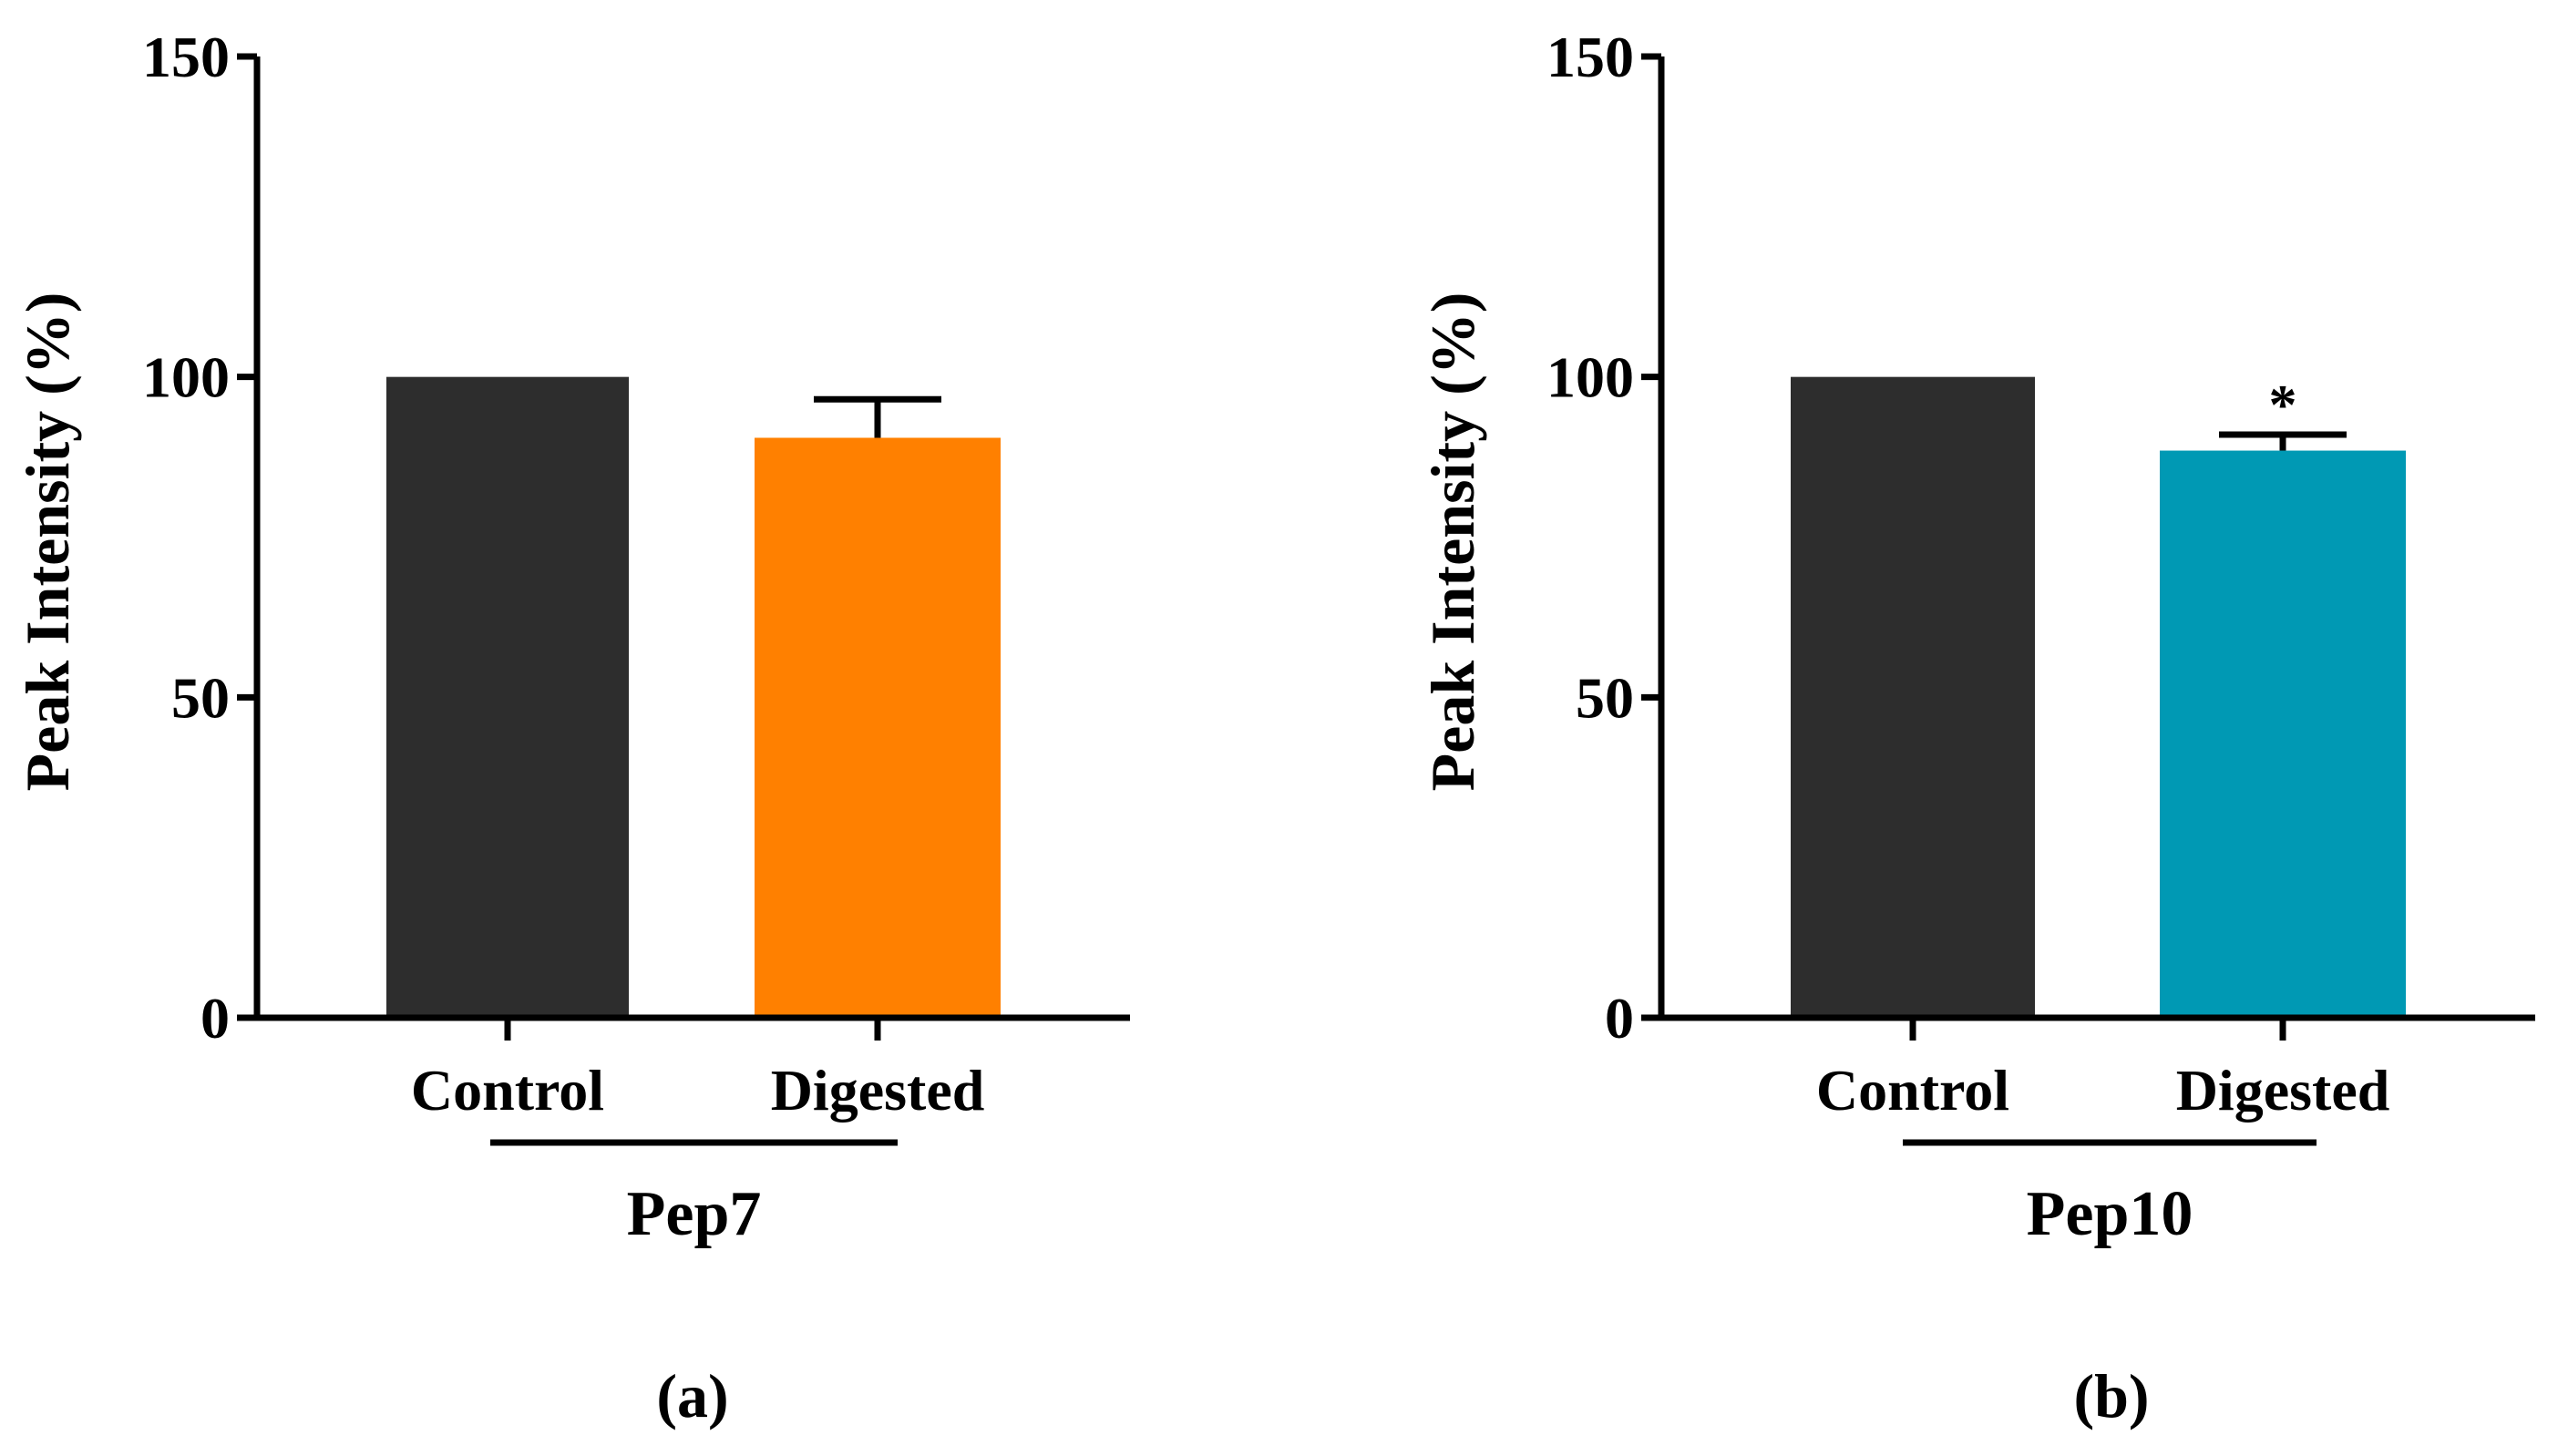 Image resolution: width=2558 pixels, height=1456 pixels. Describe the element at coordinates (692, 1395) in the screenshot. I see `panel-label: (a)` at that location.